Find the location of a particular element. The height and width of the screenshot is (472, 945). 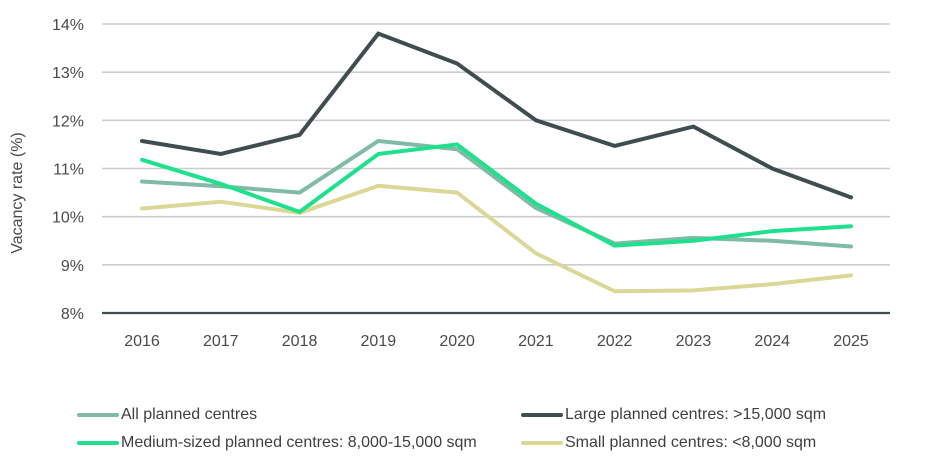

x-tick-label: 2021 is located at coordinates (536, 341).